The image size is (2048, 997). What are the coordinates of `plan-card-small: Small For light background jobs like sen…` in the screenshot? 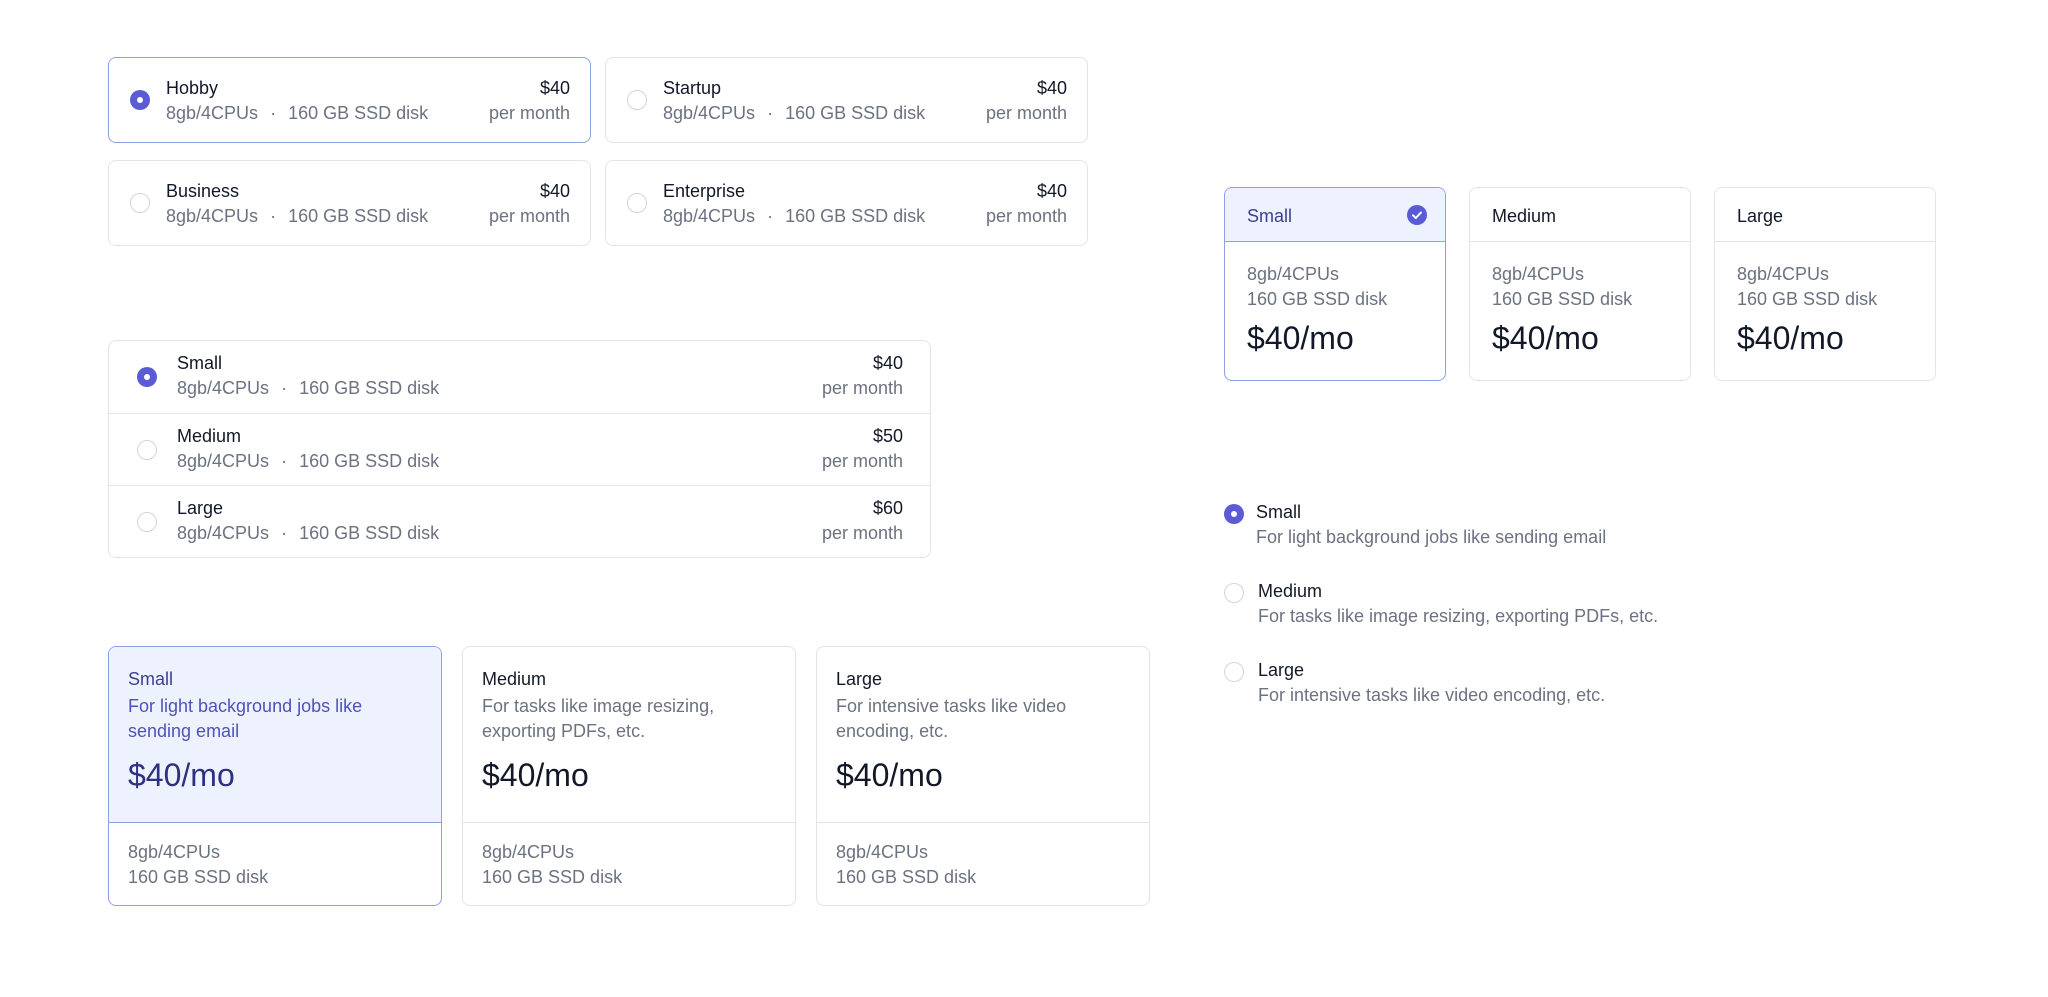 It's located at (275, 776).